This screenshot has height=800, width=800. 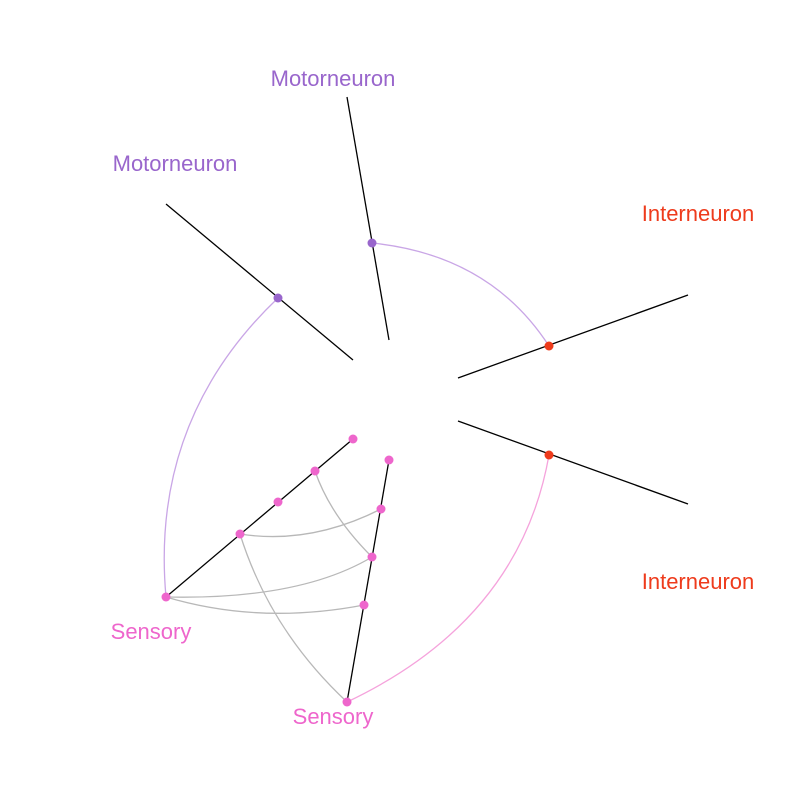 What do you see at coordinates (368, 218) in the screenshot?
I see `axis-motor-top` at bounding box center [368, 218].